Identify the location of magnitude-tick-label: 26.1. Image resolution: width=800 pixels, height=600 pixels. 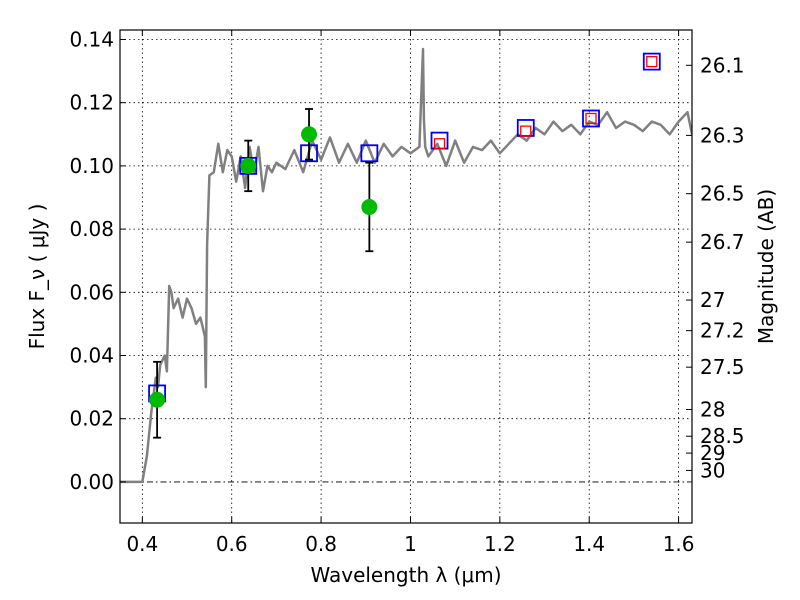
(722, 65).